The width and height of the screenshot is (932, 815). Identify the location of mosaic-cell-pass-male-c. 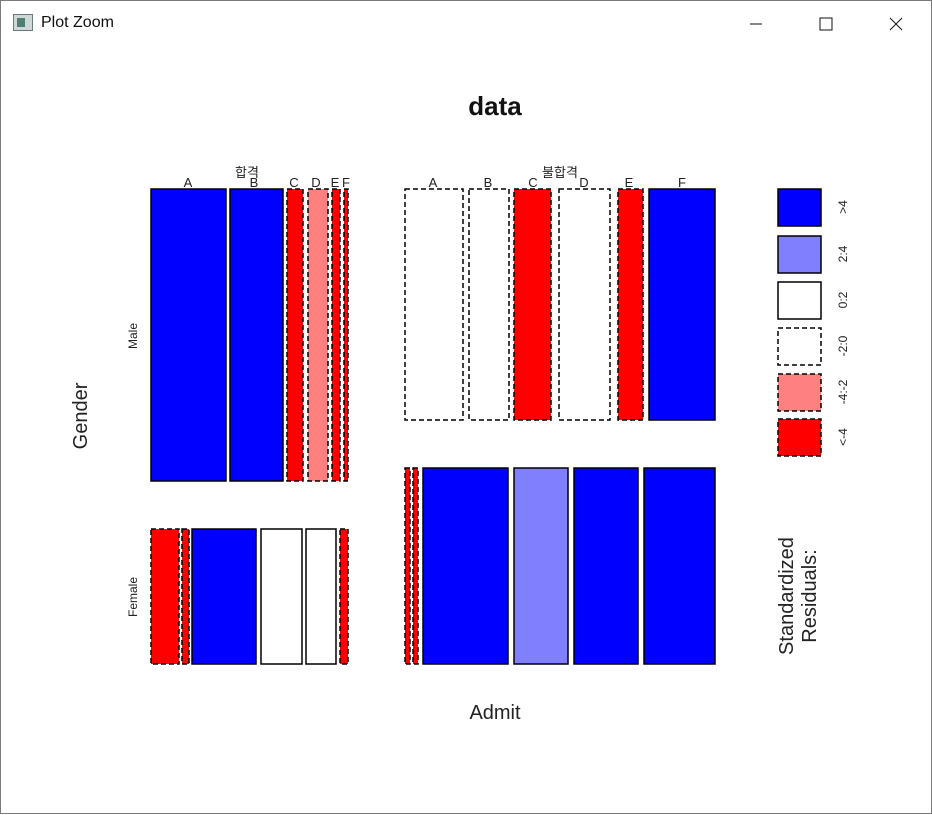
(295, 335).